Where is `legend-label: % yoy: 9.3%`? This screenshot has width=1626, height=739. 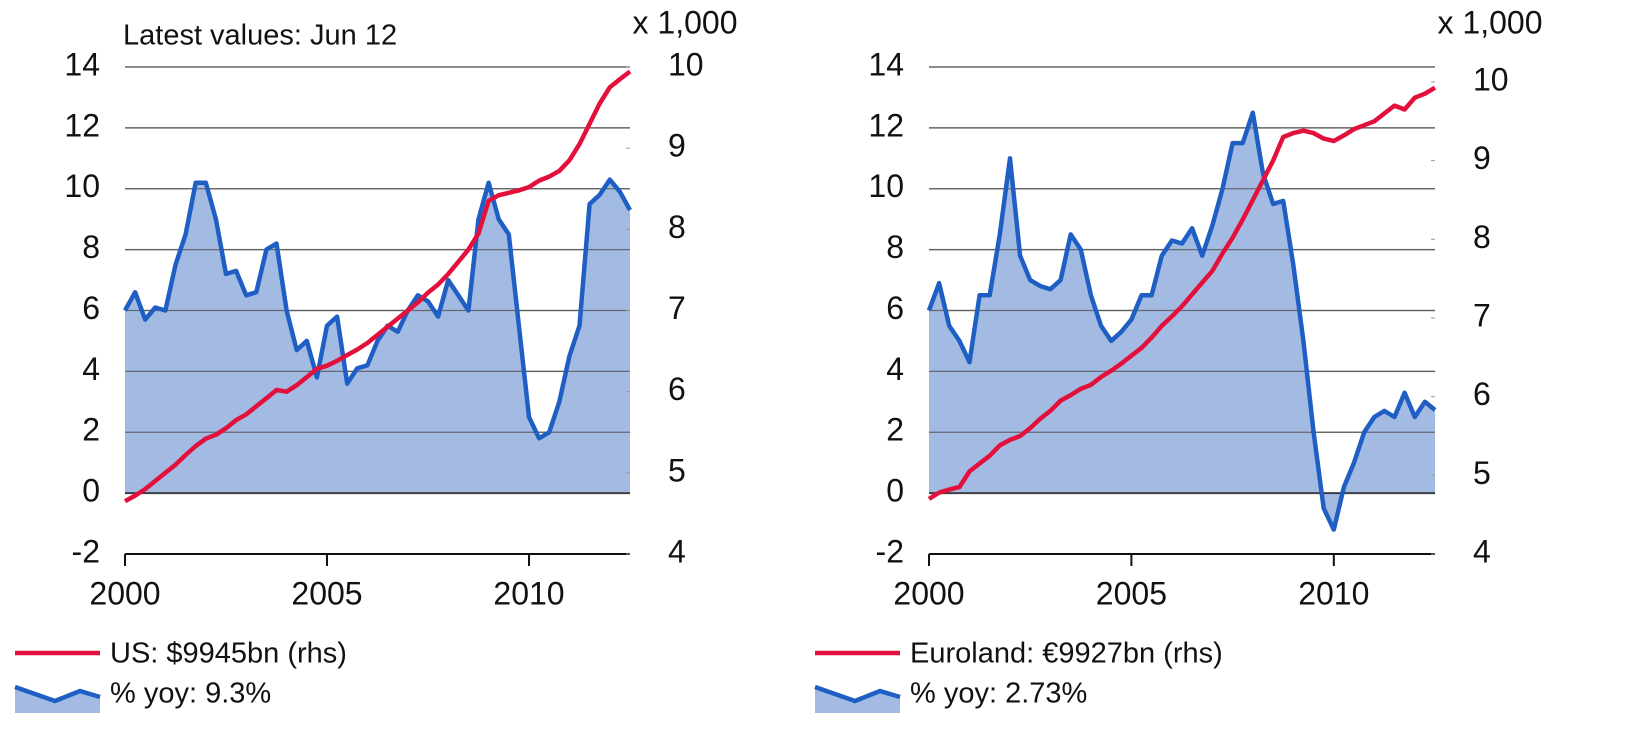 legend-label: % yoy: 9.3% is located at coordinates (190, 694).